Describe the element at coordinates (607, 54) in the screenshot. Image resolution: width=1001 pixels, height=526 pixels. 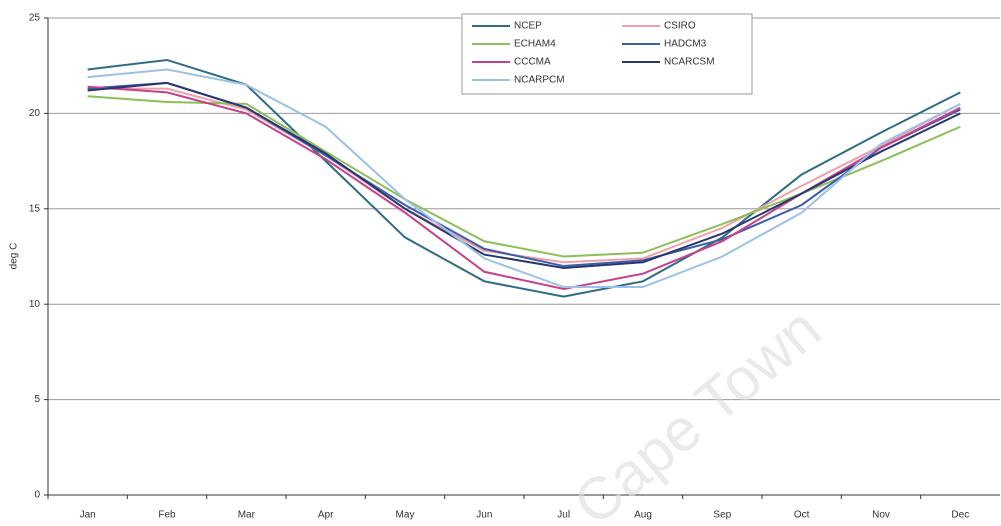
I see `legend-box` at that location.